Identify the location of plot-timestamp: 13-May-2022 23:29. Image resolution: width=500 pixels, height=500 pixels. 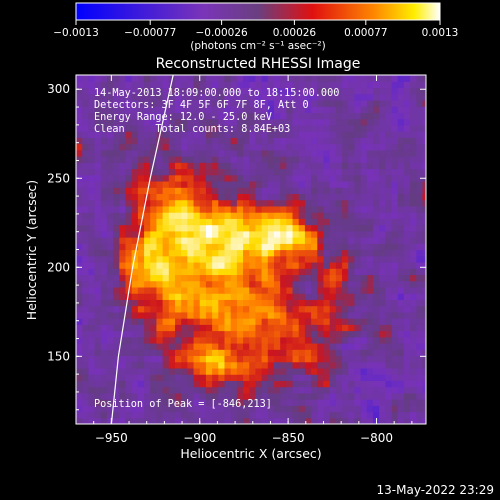
(435, 490).